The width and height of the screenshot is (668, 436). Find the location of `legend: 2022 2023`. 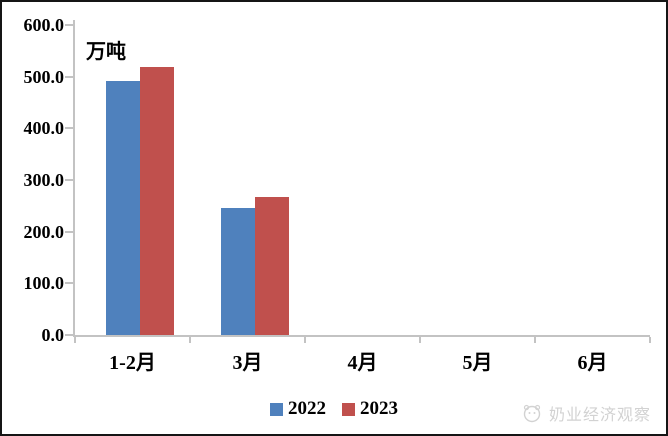

legend: 2022 2023 is located at coordinates (334, 409).